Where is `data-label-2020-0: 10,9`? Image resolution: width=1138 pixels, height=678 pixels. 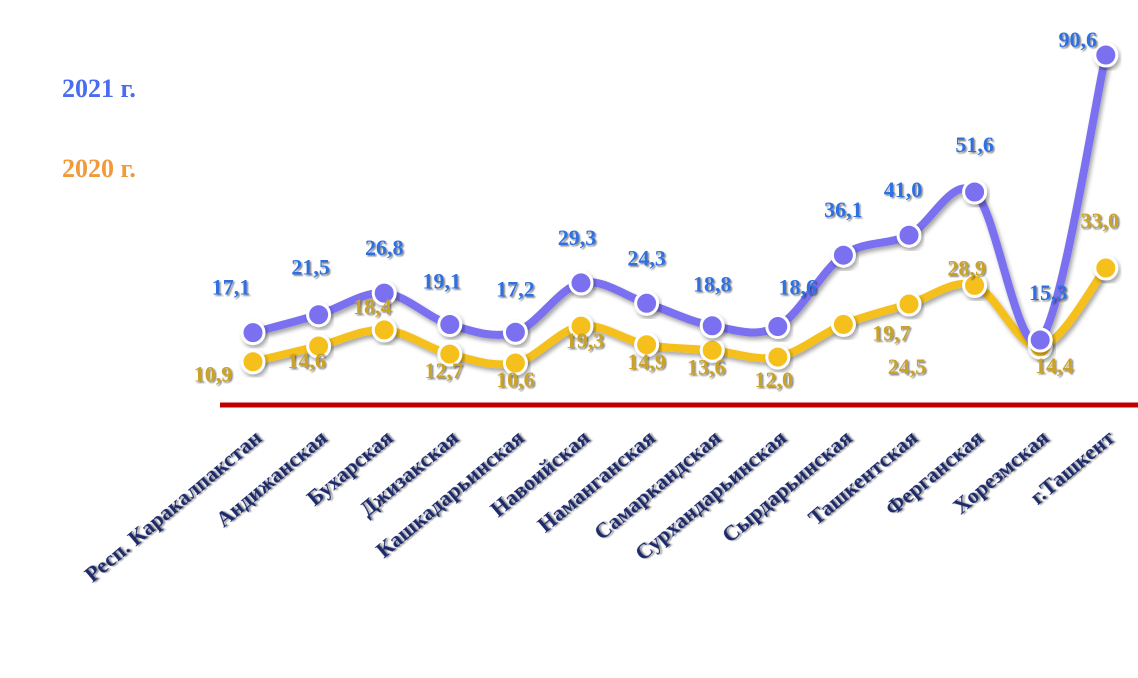
data-label-2020-0: 10,9 is located at coordinates (213, 374).